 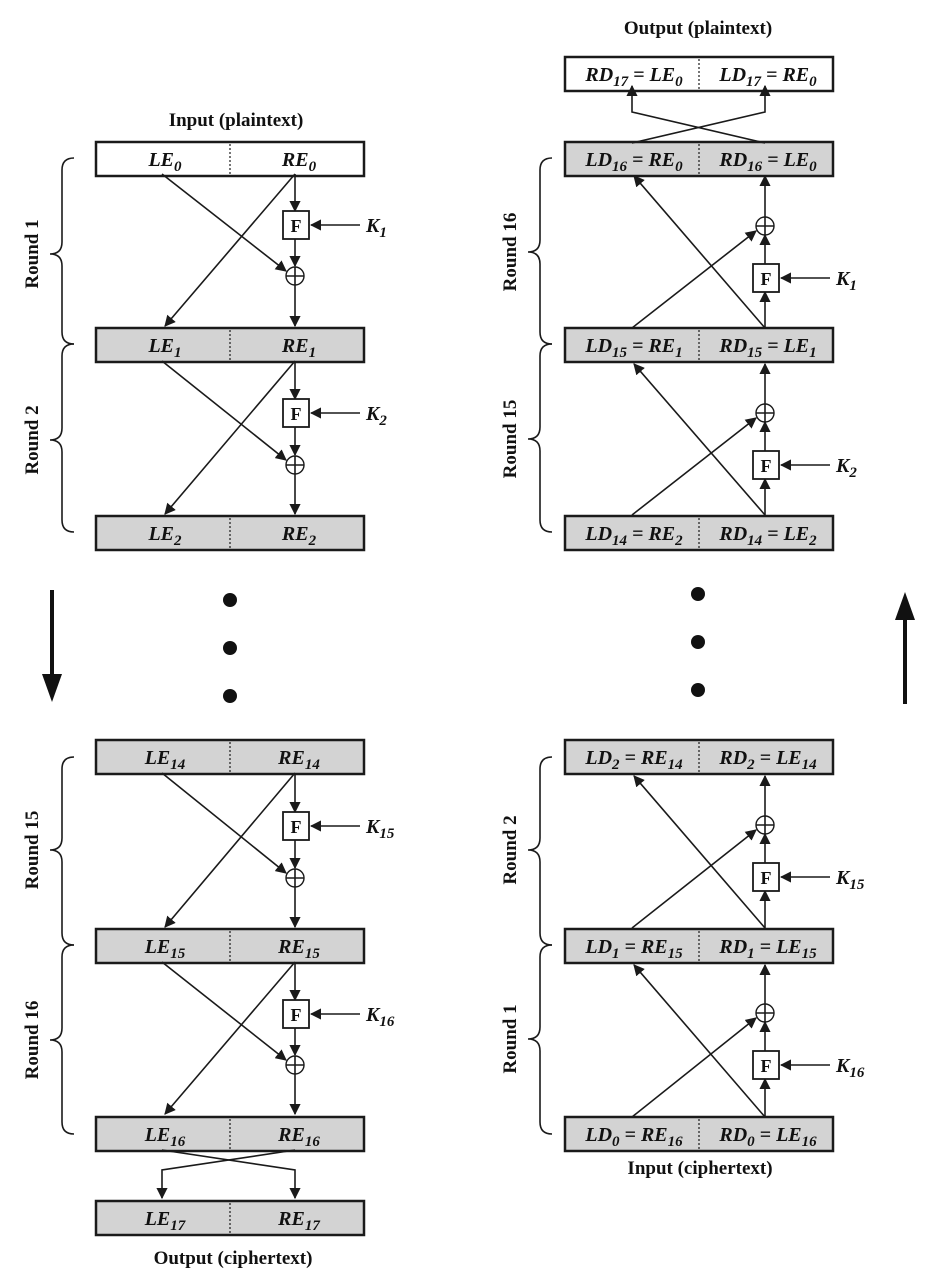 What do you see at coordinates (767, 949) in the screenshot?
I see `right-half-label: RD1 = LE15` at bounding box center [767, 949].